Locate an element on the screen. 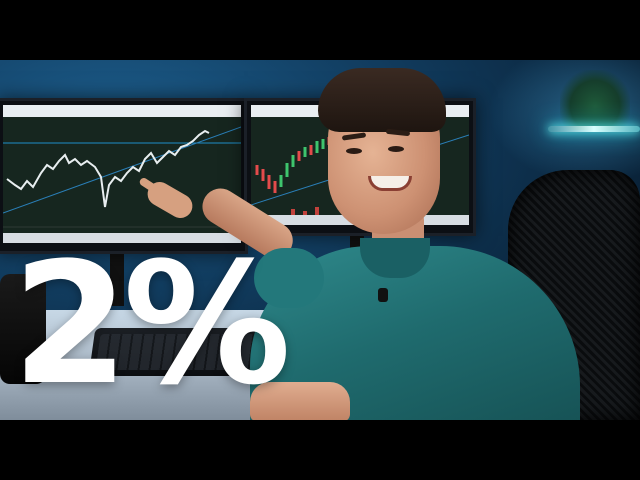 This screenshot has width=640, height=480. lapel-microphone is located at coordinates (383, 295).